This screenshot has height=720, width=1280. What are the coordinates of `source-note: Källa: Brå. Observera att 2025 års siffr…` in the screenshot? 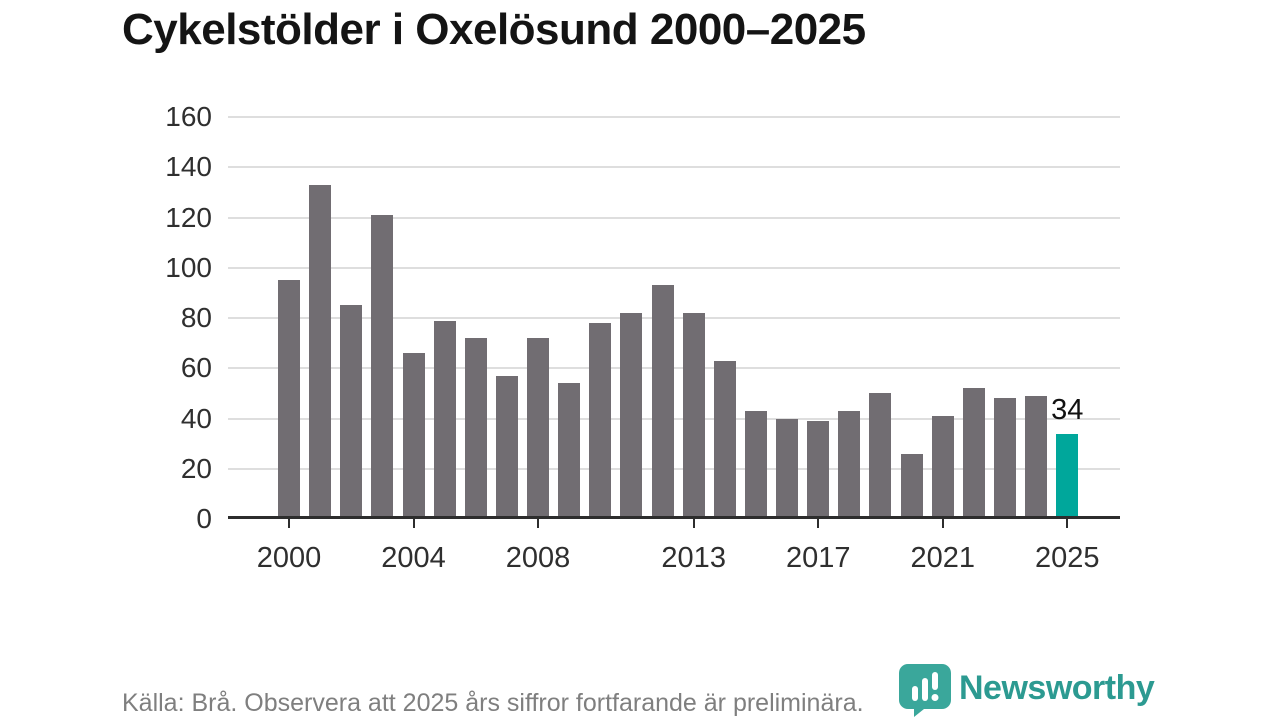 It's located at (493, 703).